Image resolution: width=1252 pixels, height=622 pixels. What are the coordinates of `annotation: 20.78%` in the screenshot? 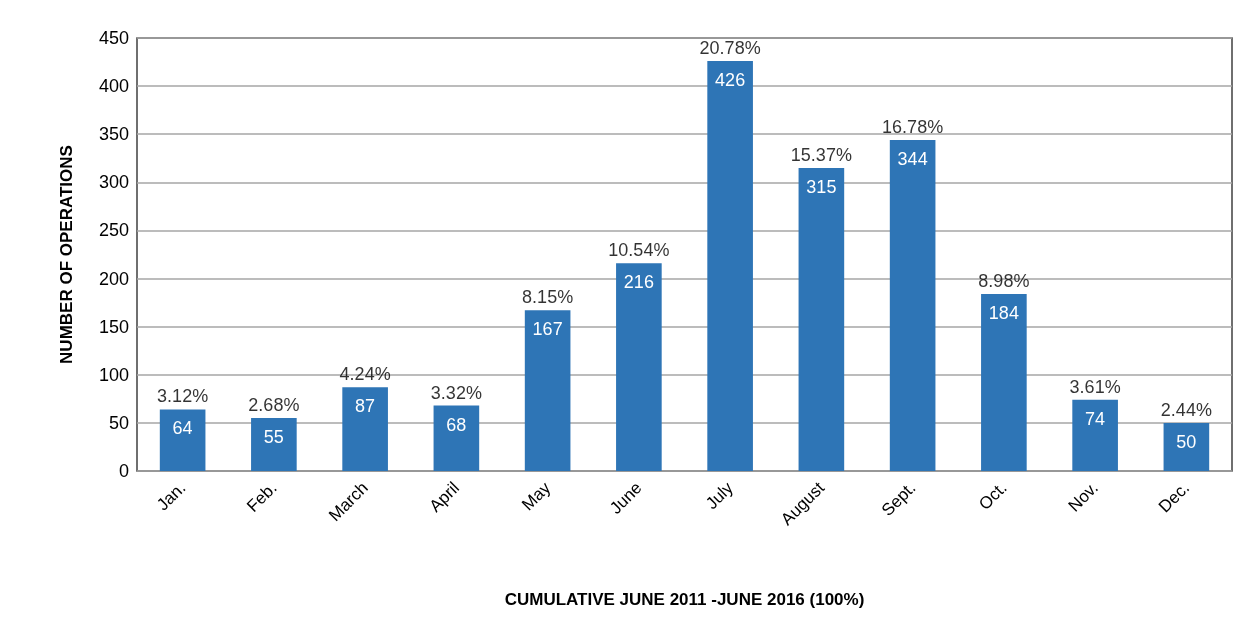 It's located at (730, 48).